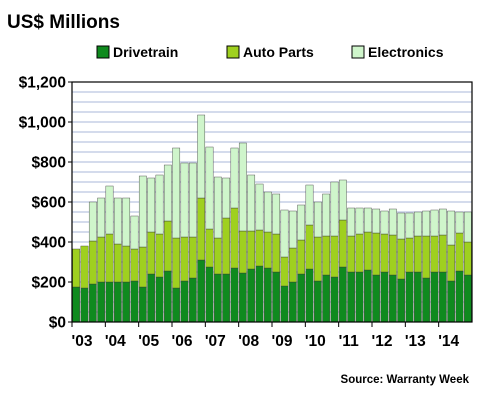  Describe the element at coordinates (265, 336) in the screenshot. I see `x-axis: '03 '04 '05 '06 '07 '08 '09 '10 '11 '12 '13 '14` at that location.